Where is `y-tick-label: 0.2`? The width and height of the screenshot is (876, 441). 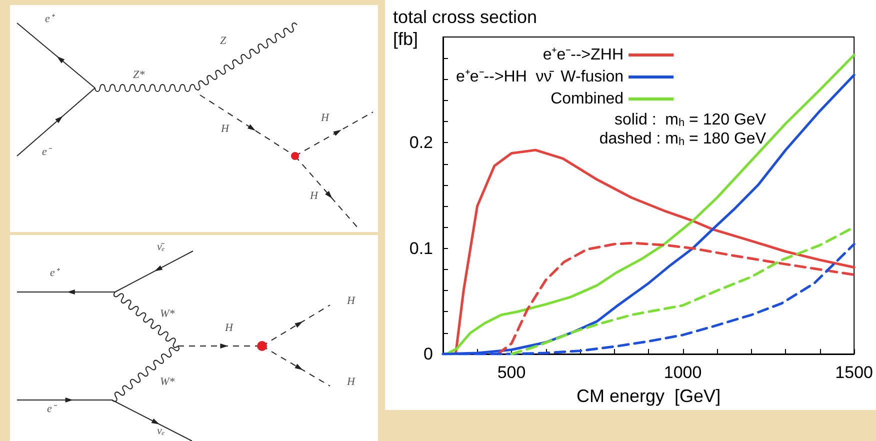
y-tick-label: 0.2 is located at coordinates (421, 142).